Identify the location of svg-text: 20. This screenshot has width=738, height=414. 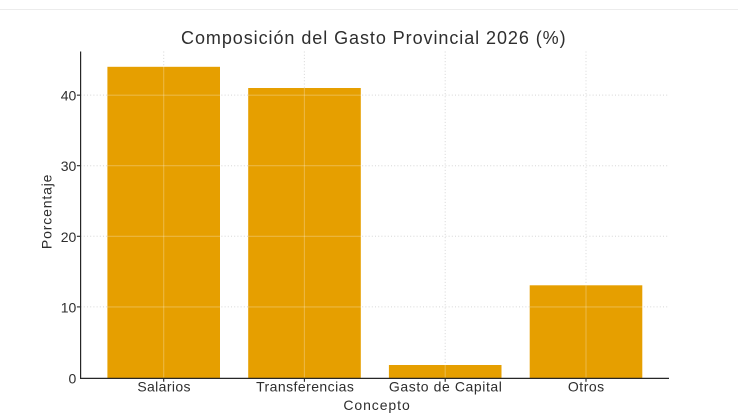
(69, 237).